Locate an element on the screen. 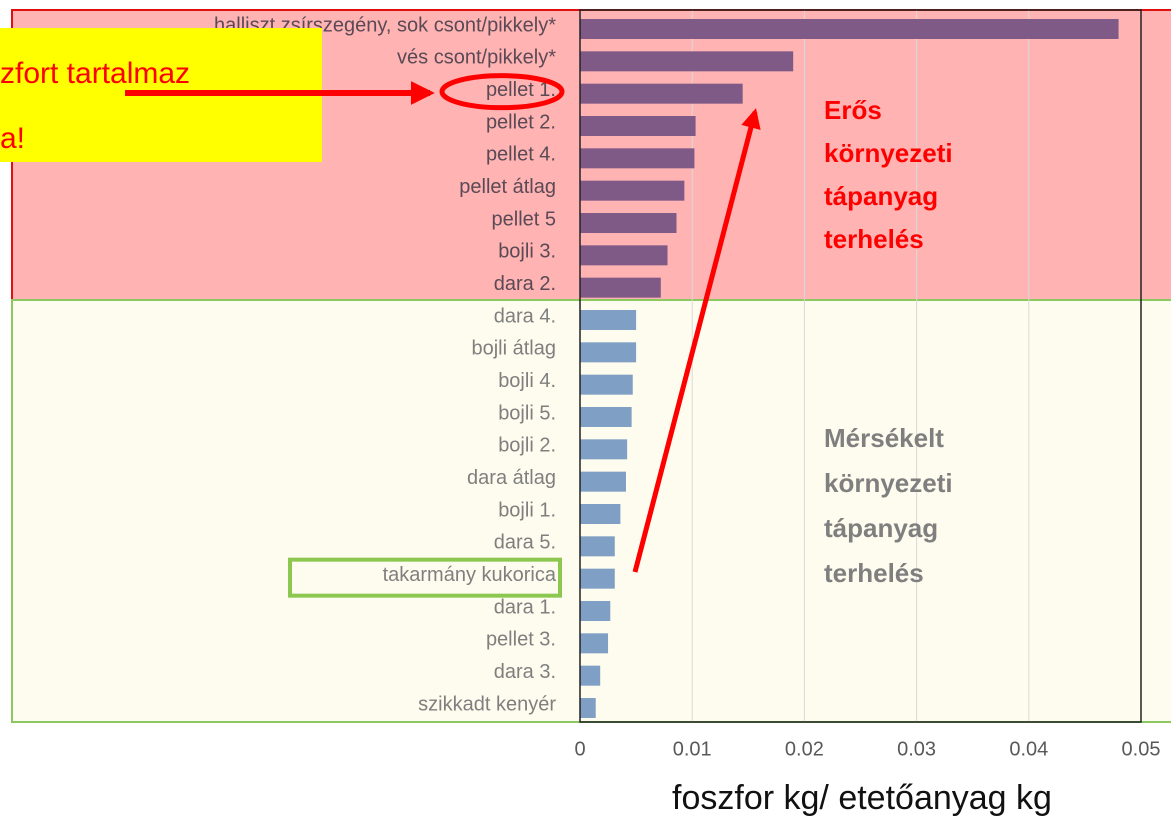 This screenshot has width=1171, height=824. y-tick-label: pellet átlag is located at coordinates (507, 187).